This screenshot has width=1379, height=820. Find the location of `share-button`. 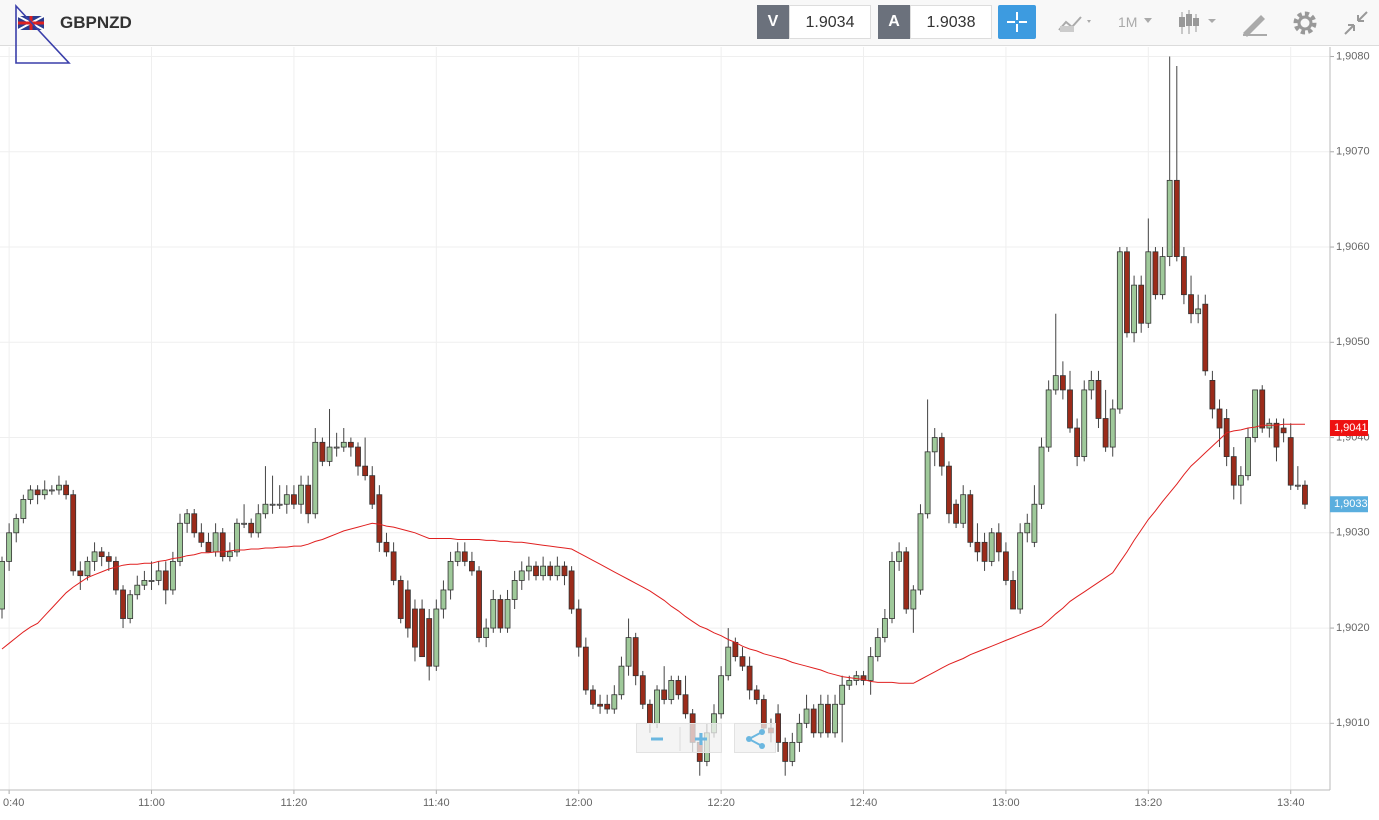

share-button is located at coordinates (755, 738).